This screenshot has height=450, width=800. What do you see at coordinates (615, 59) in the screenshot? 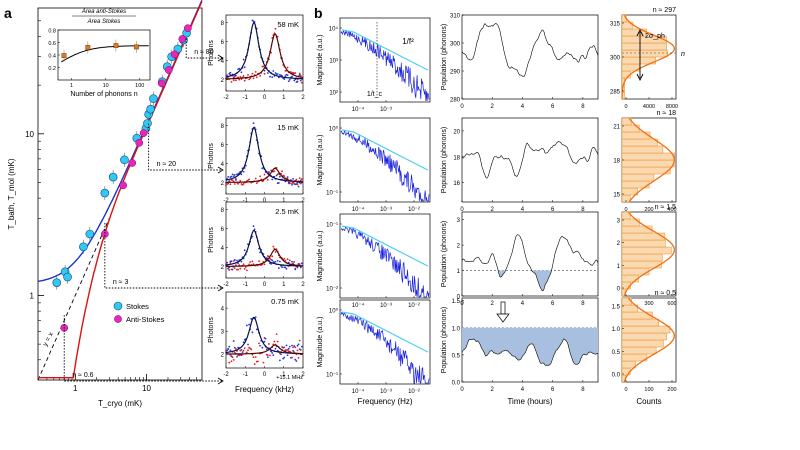
I see `histogram-y-tick-label: 300` at bounding box center [615, 59].